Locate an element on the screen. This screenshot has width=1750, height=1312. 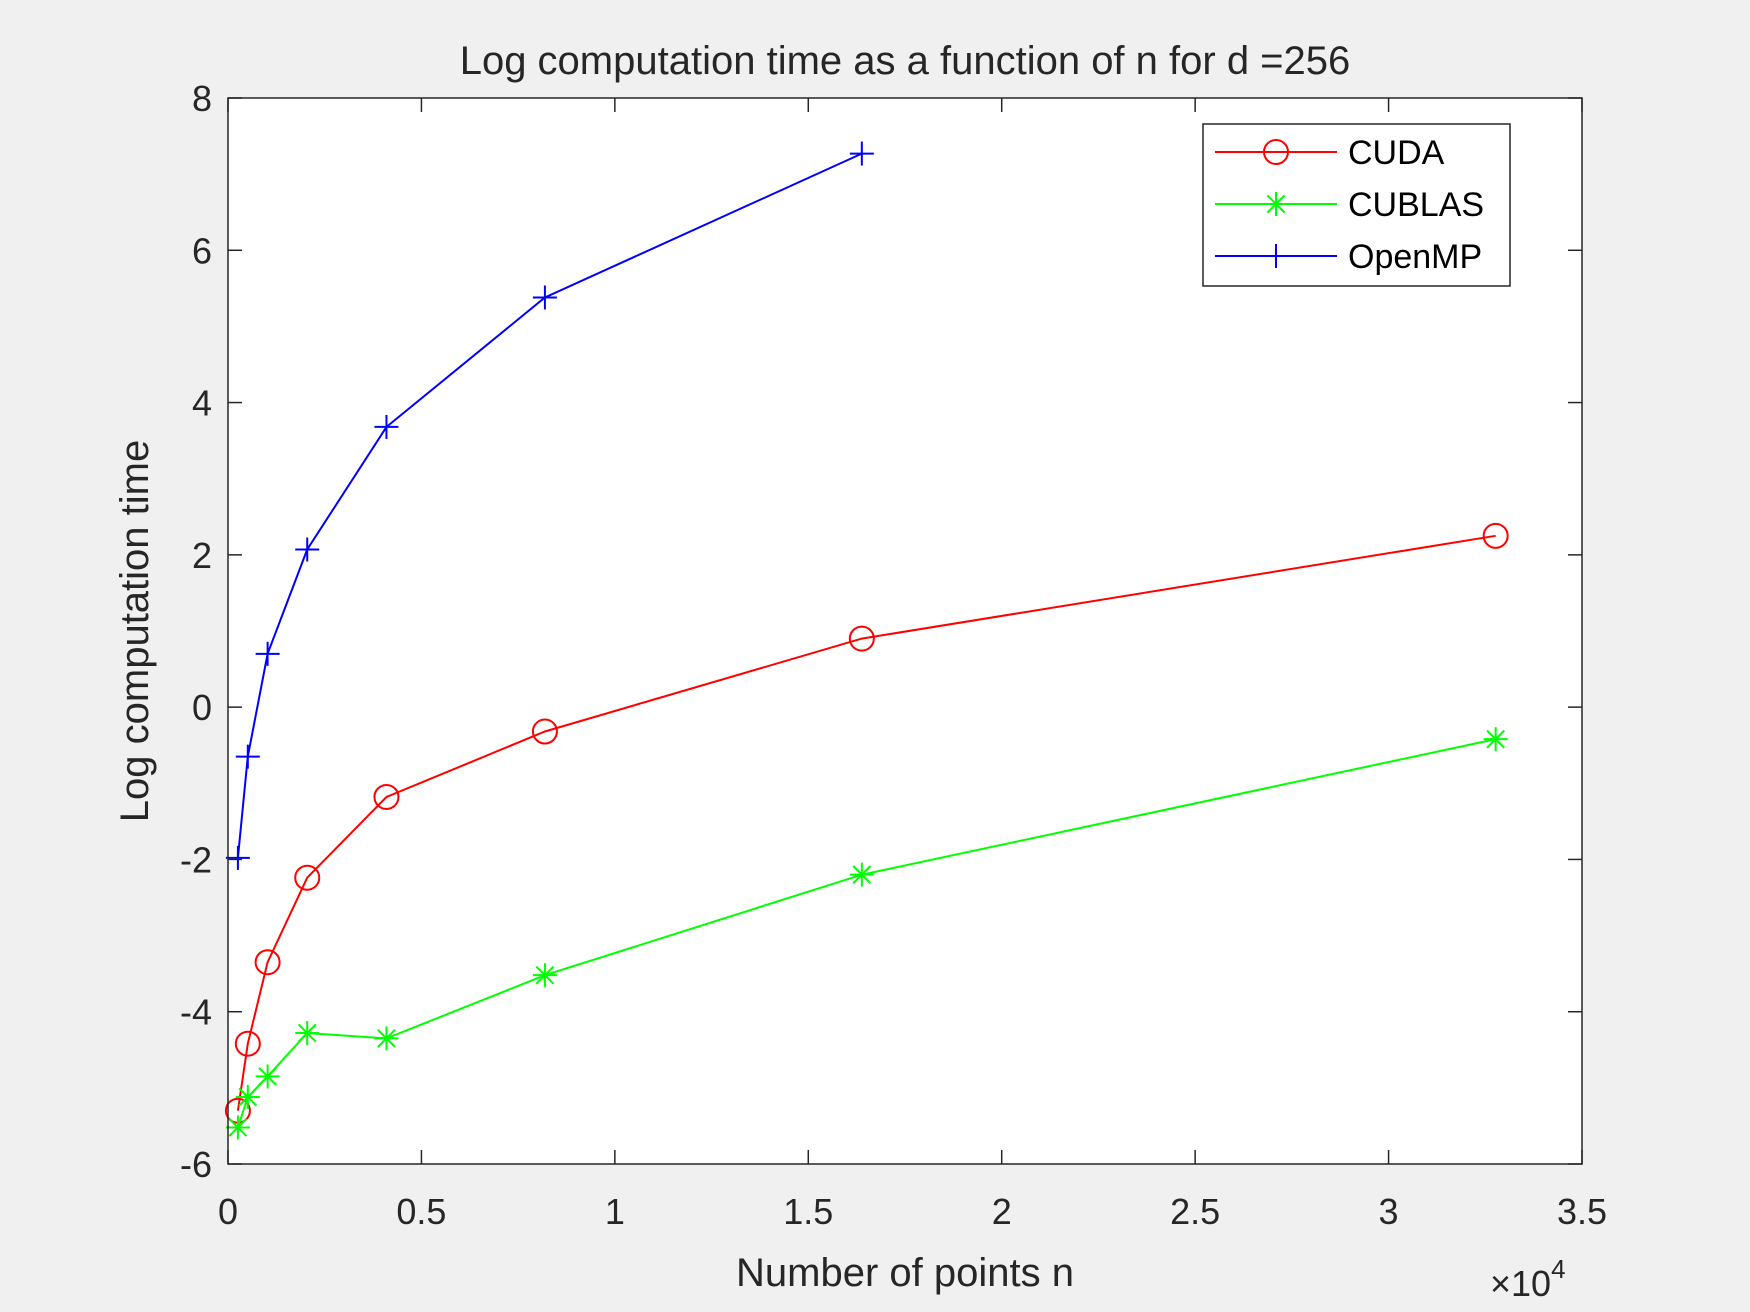
x-tick-label: 0.5 is located at coordinates (421, 1211).